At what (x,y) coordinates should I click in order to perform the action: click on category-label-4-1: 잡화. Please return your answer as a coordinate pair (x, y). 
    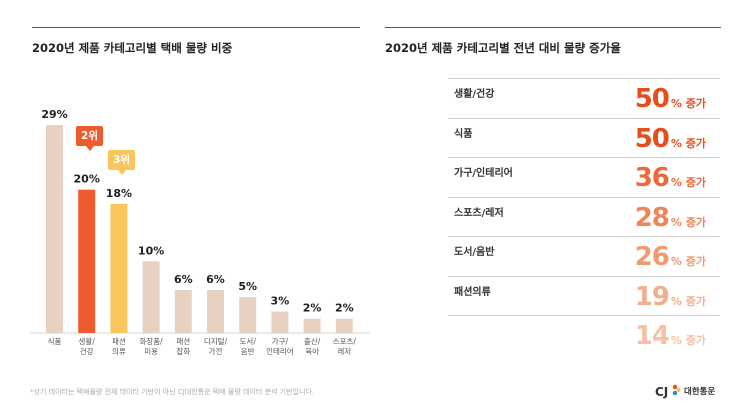
    Looking at the image, I should click on (183, 351).